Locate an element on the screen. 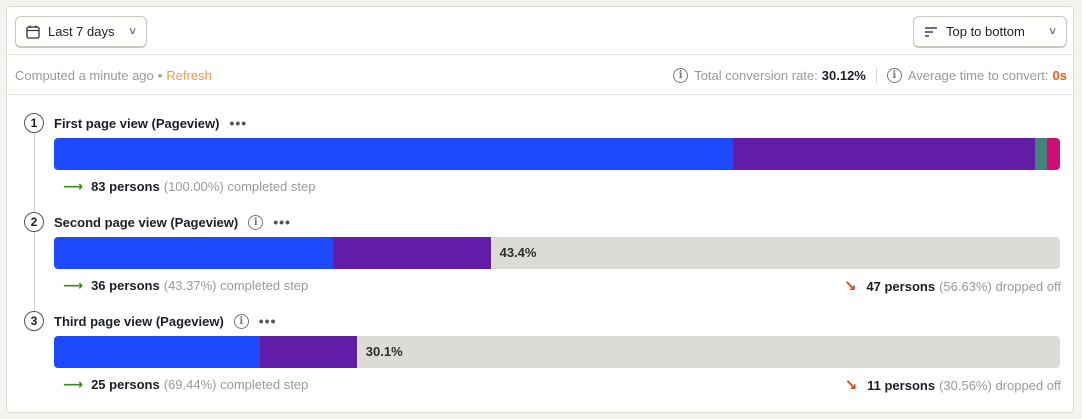 The image size is (1082, 419). dropped-count: 11 persons is located at coordinates (901, 385).